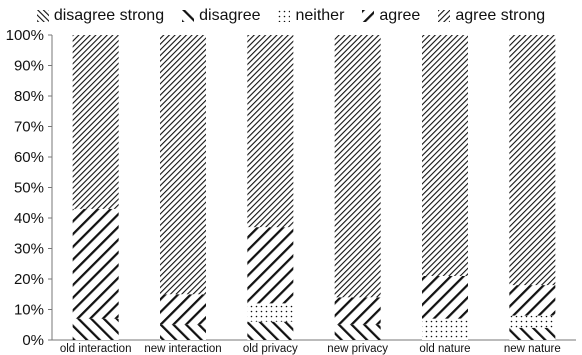 The image size is (582, 355). Describe the element at coordinates (444, 349) in the screenshot. I see `x-tick-label: old nature` at that location.